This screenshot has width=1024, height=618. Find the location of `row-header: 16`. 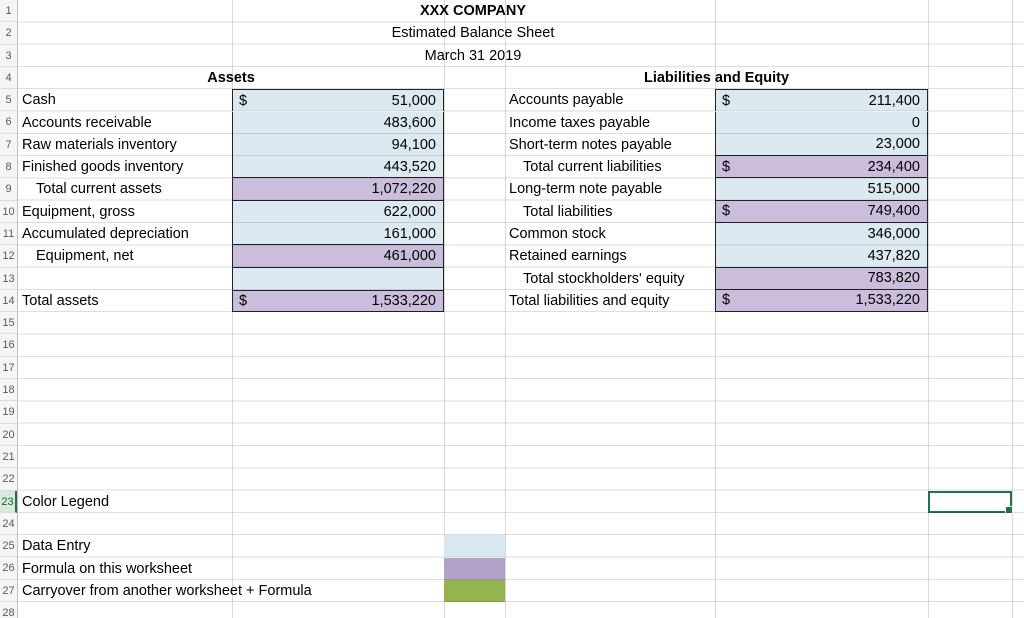

row-header: 16 is located at coordinates (8, 345).